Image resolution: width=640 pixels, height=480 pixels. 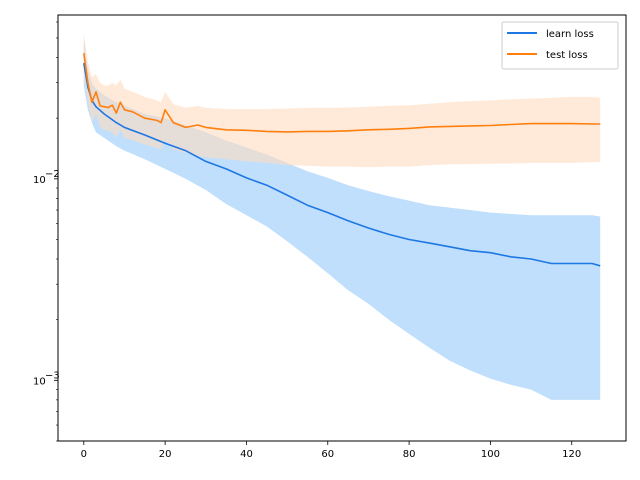 I want to click on y-tick-label-exponent: −3, so click(x=52, y=375).